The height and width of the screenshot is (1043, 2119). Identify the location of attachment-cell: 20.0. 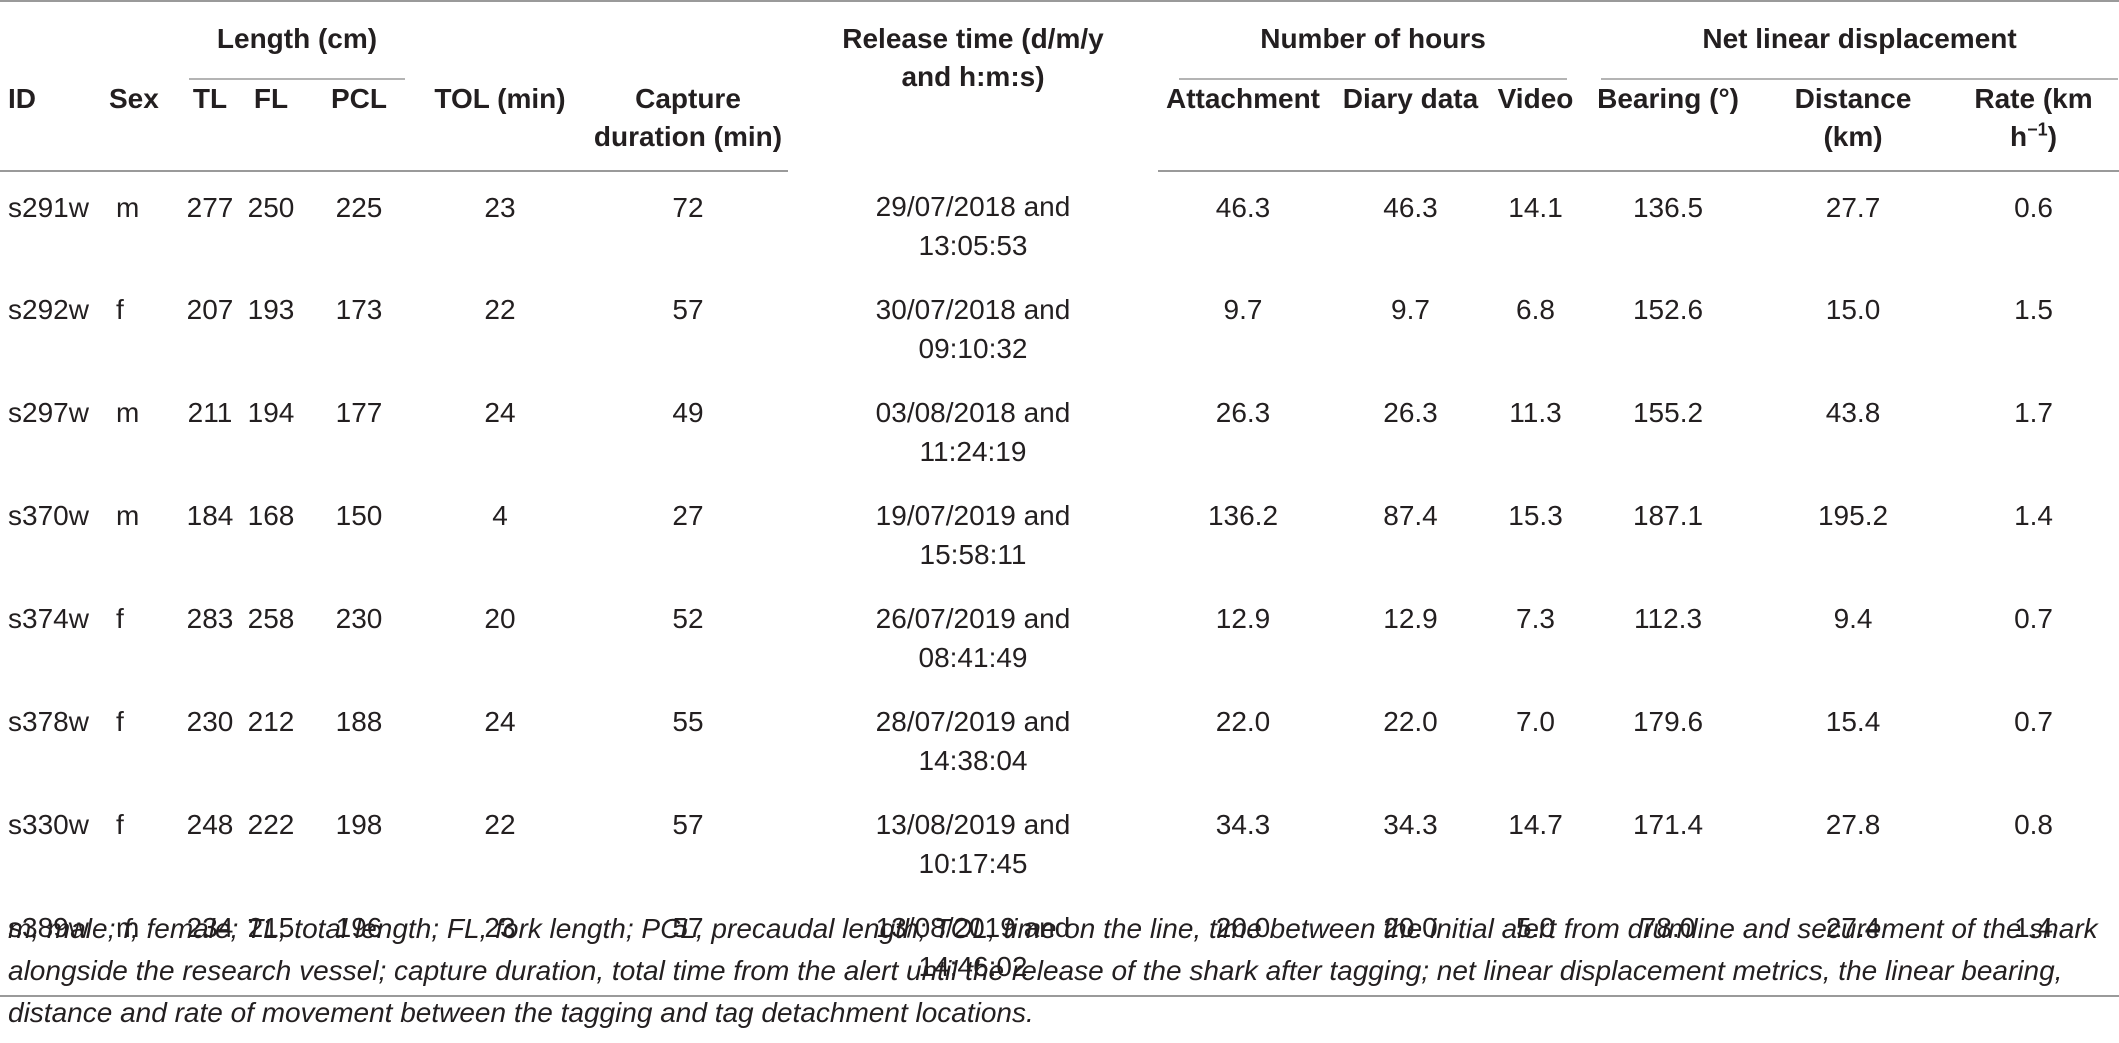
(1243, 944).